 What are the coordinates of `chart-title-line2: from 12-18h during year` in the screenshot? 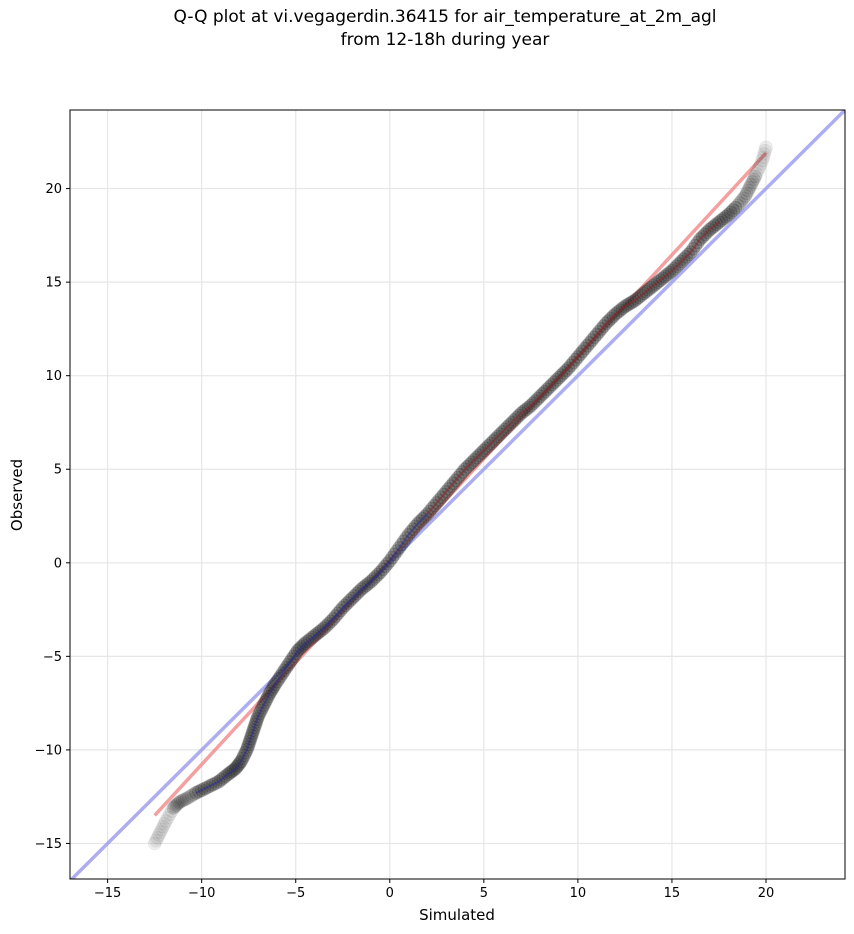 It's located at (445, 40).